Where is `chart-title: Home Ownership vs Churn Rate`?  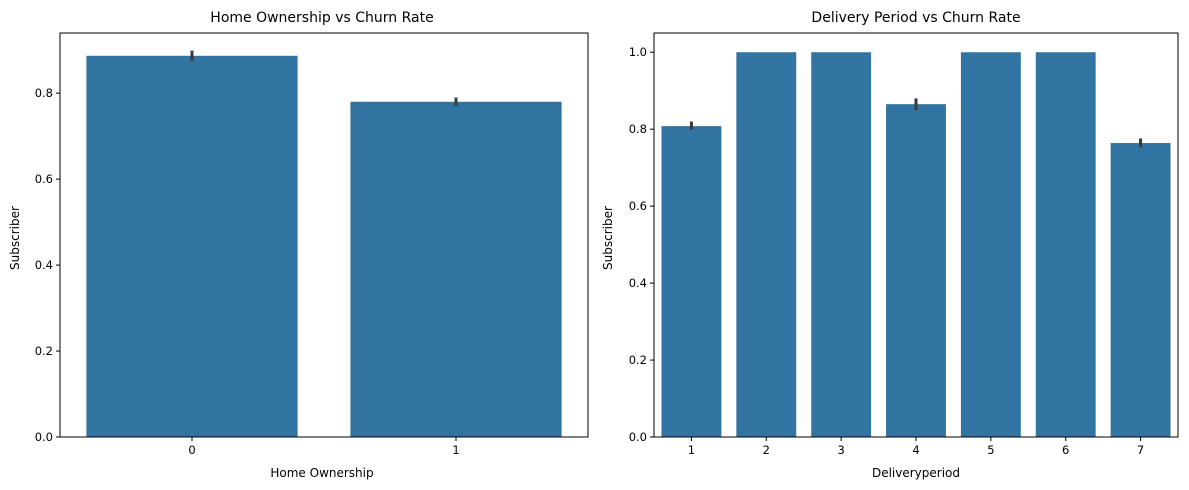 chart-title: Home Ownership vs Churn Rate is located at coordinates (321, 18).